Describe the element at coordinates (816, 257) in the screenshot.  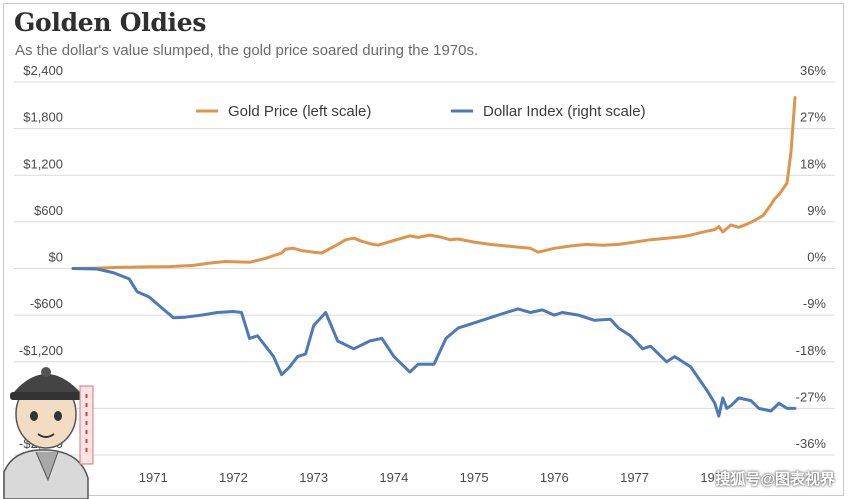
I see `right-tick-label: 0%` at that location.